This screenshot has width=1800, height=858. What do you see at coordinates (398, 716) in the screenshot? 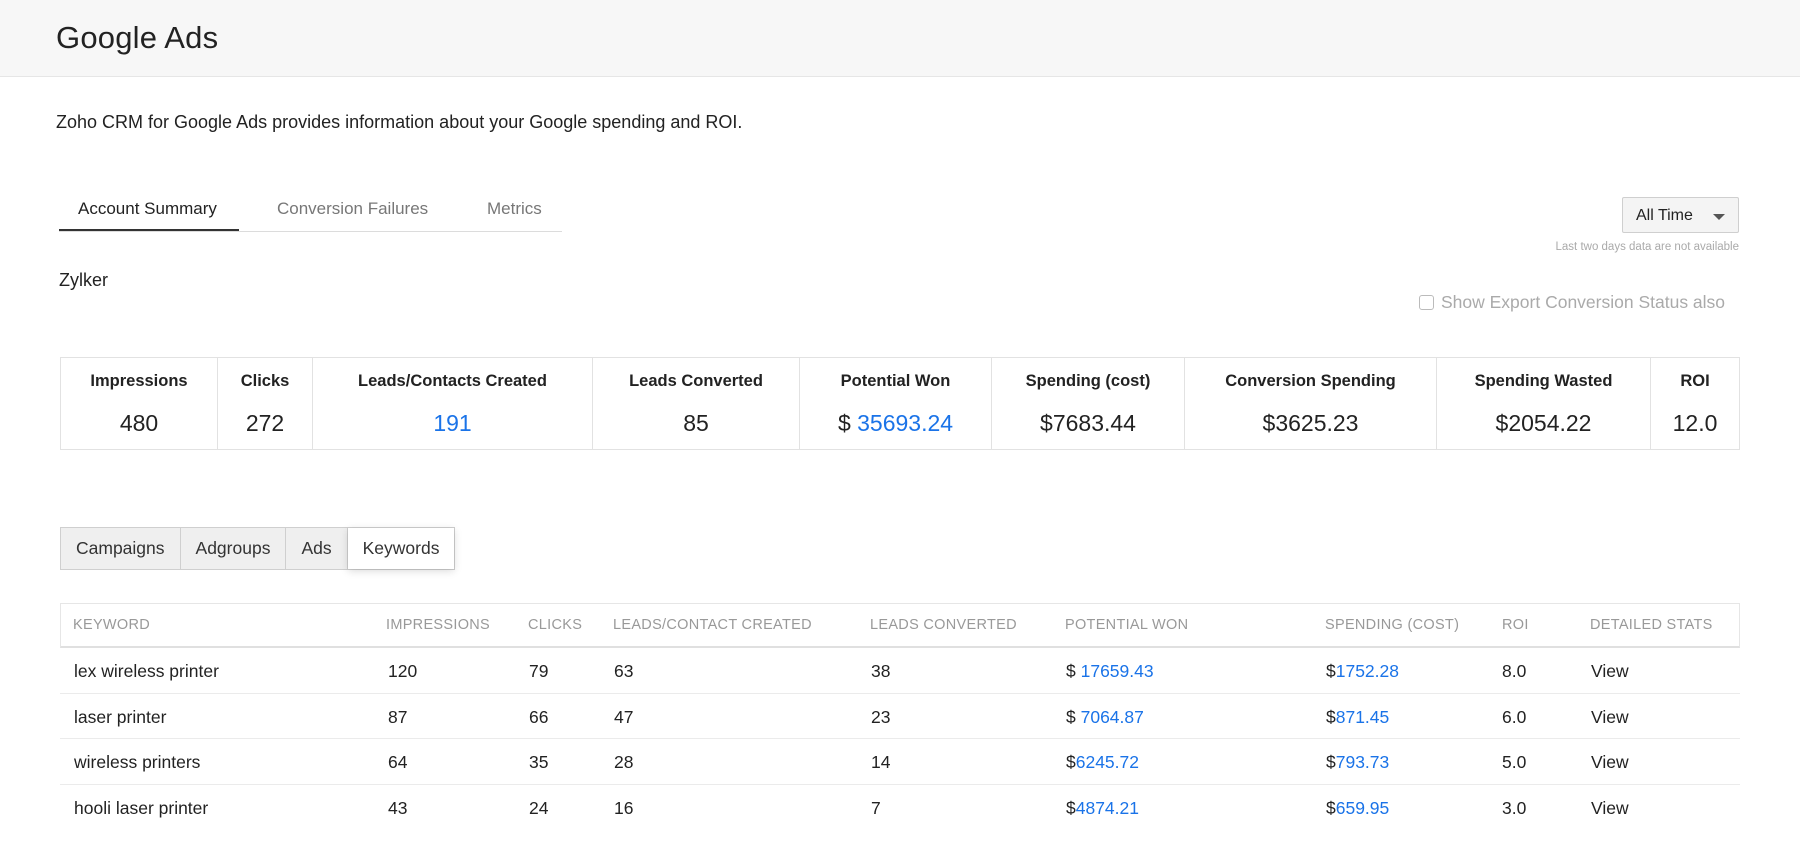
I see `cell-impressions: 87` at bounding box center [398, 716].